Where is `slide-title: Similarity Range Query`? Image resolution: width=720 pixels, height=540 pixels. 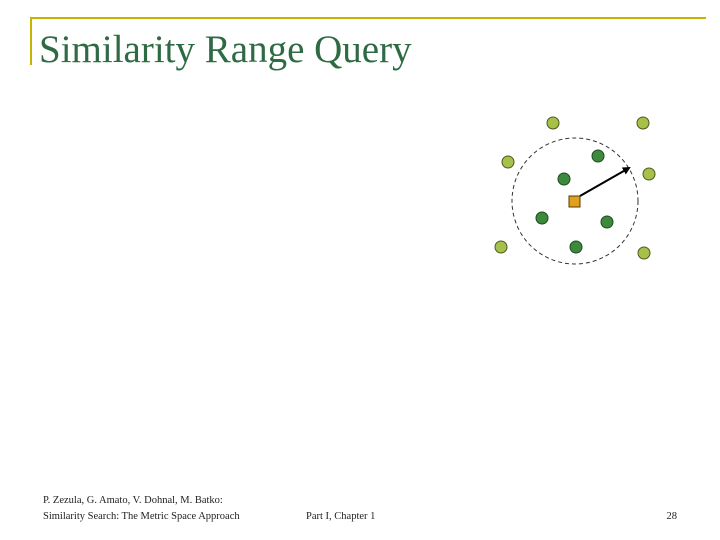
slide-title: Similarity Range Query is located at coordinates (225, 49).